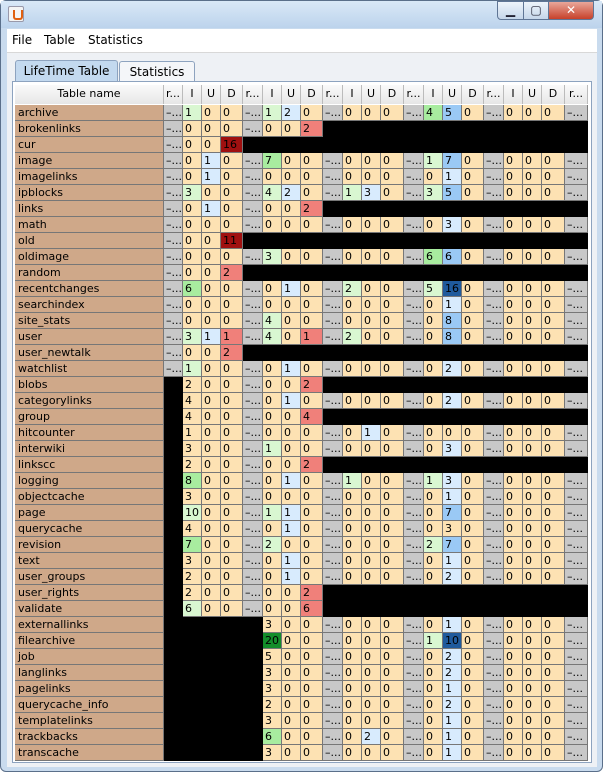 The width and height of the screenshot is (603, 772). Describe the element at coordinates (192, 465) in the screenshot. I see `table-cell: 2` at that location.